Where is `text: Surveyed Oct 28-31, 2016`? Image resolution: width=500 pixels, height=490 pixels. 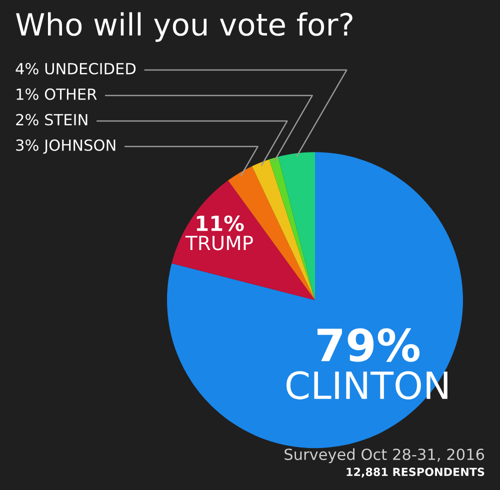
text: Surveyed Oct 28-31, 2016 is located at coordinates (384, 456).